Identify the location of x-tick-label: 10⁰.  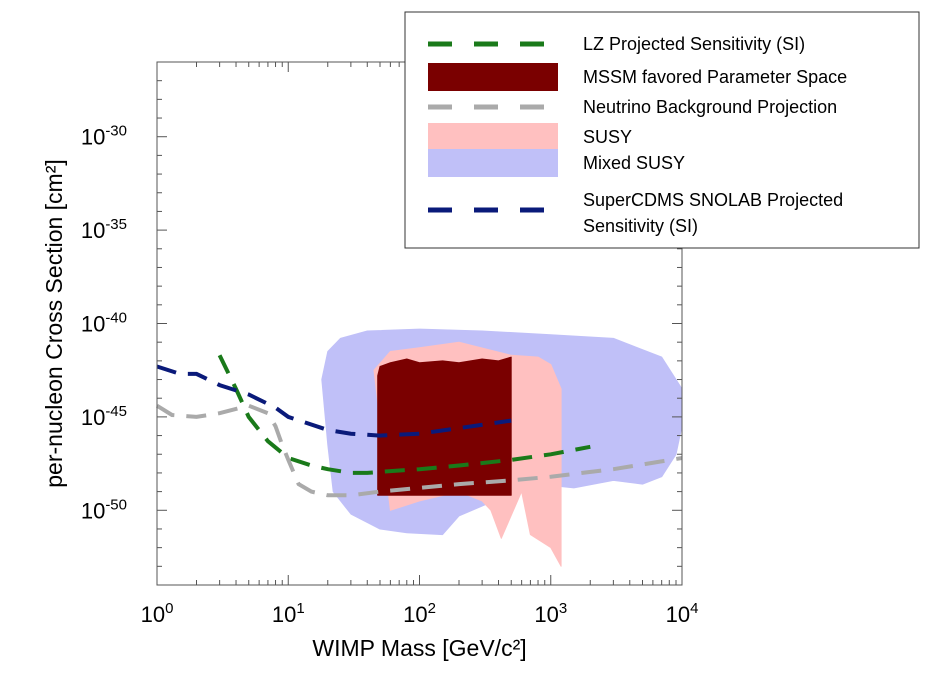
(157, 613).